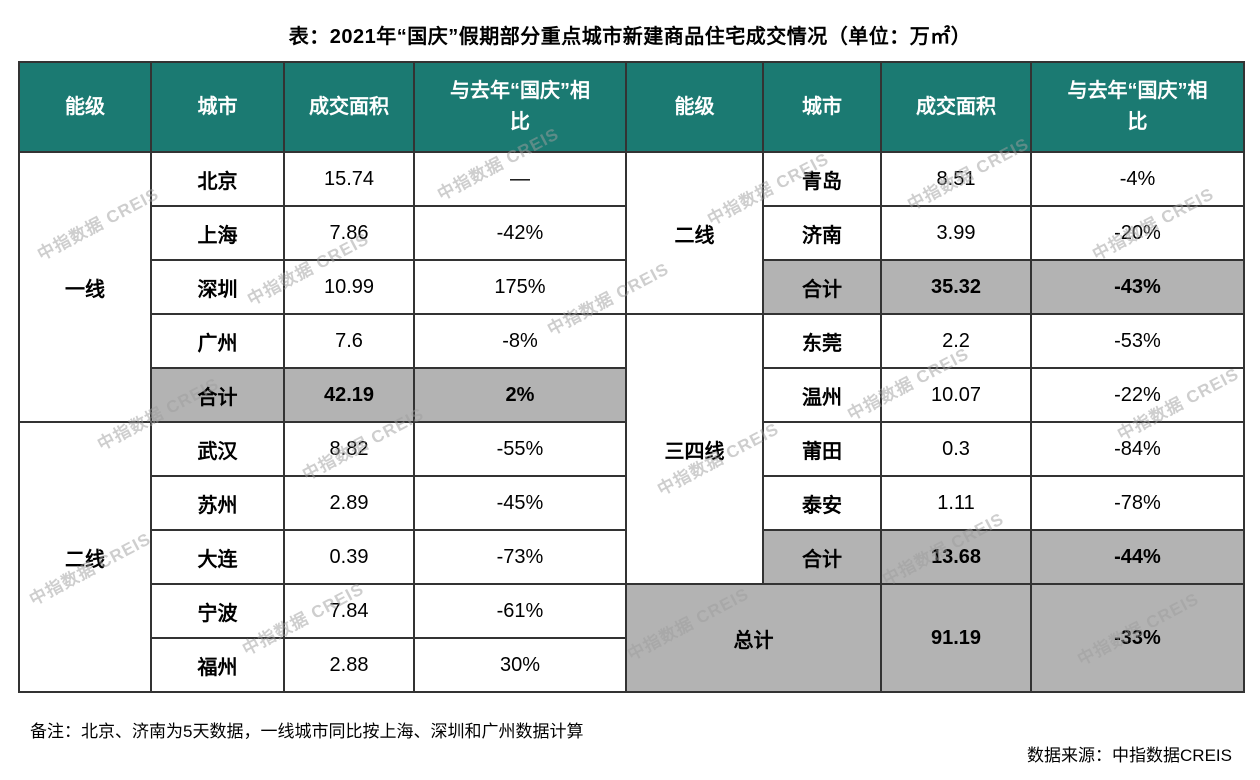 This screenshot has width=1260, height=780. What do you see at coordinates (349, 557) in the screenshot?
I see `area-cell: 0.39` at bounding box center [349, 557].